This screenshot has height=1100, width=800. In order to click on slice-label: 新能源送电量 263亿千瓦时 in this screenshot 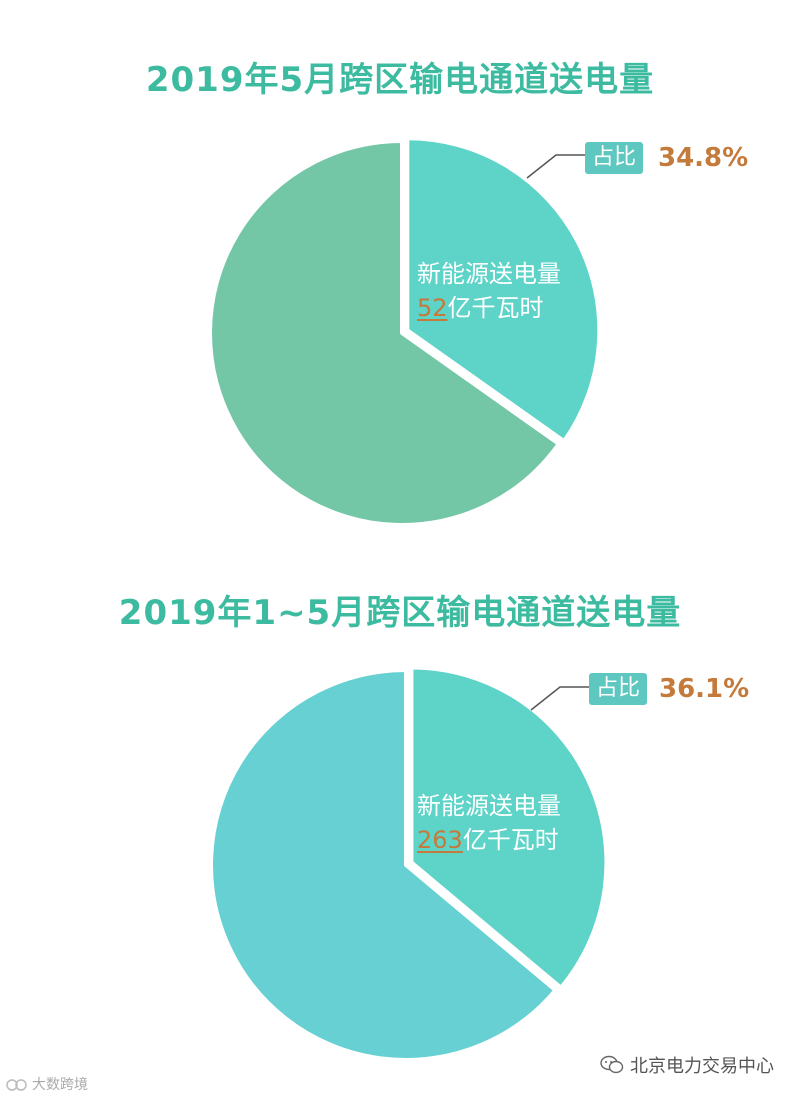, I will do `click(489, 823)`.